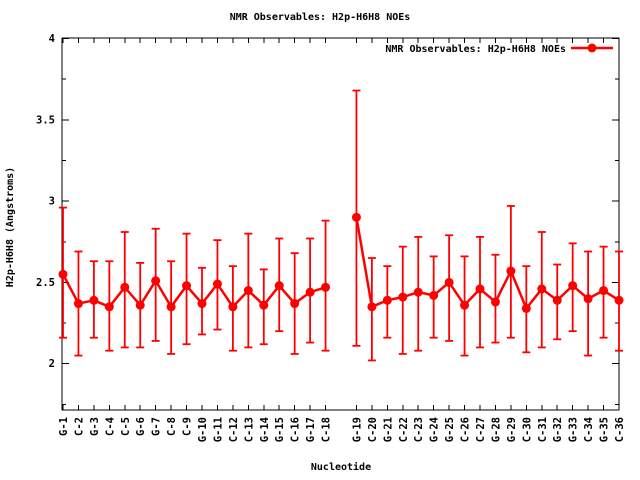  What do you see at coordinates (52, 364) in the screenshot?
I see `y-tick-label: 2` at bounding box center [52, 364].